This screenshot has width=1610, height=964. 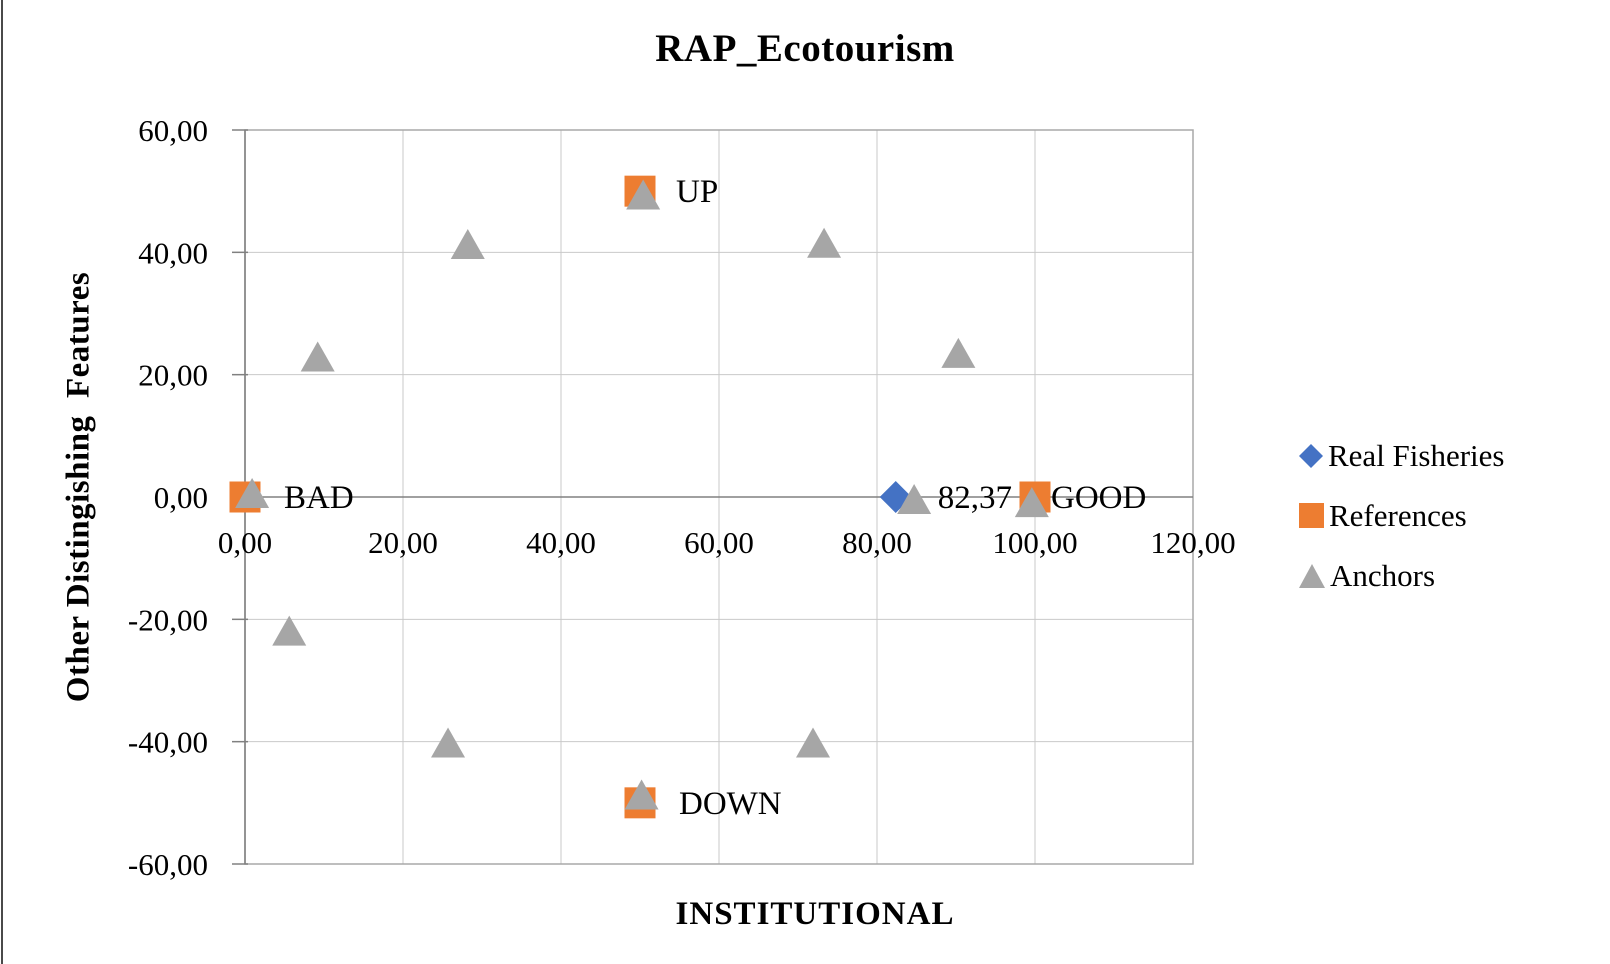 I want to click on y-tick-label: -40,00, so click(x=168, y=742).